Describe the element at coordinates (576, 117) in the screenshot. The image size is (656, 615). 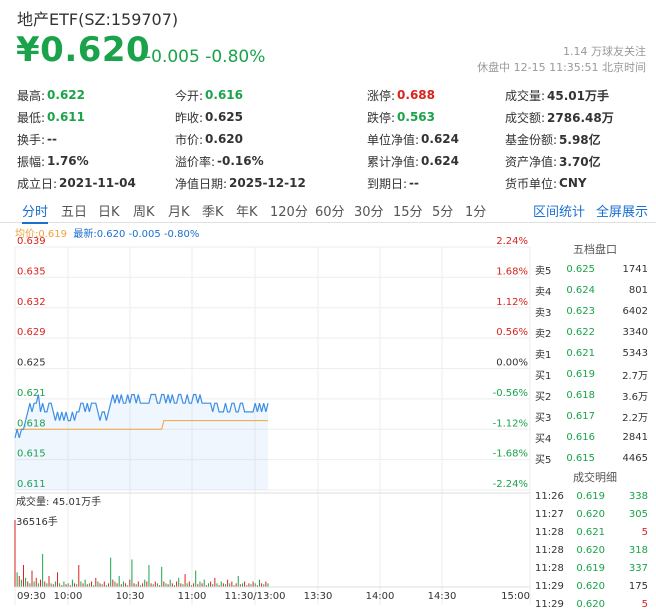
I see `quote-cell: 成交额: 2786.48万` at that location.